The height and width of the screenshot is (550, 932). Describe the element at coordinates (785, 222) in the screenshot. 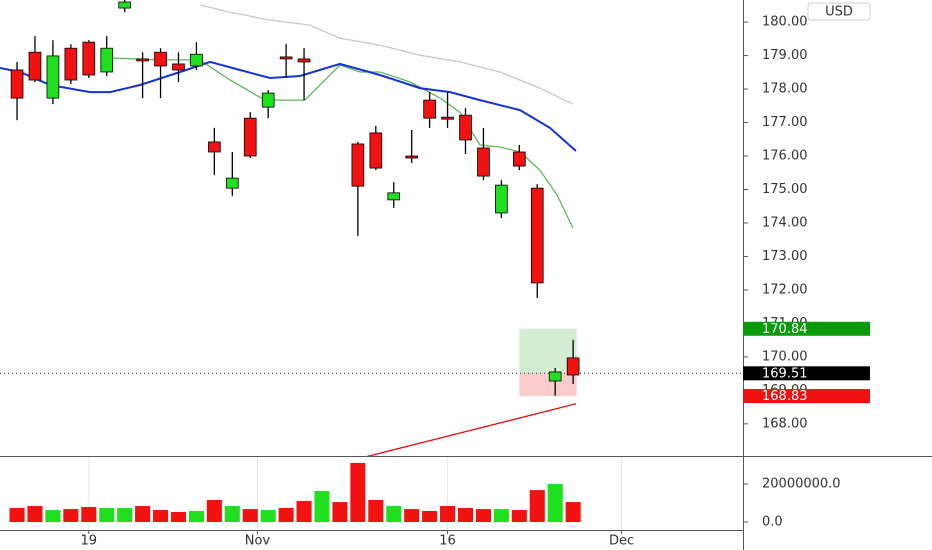

I see `y-tick-label: 174.00` at that location.